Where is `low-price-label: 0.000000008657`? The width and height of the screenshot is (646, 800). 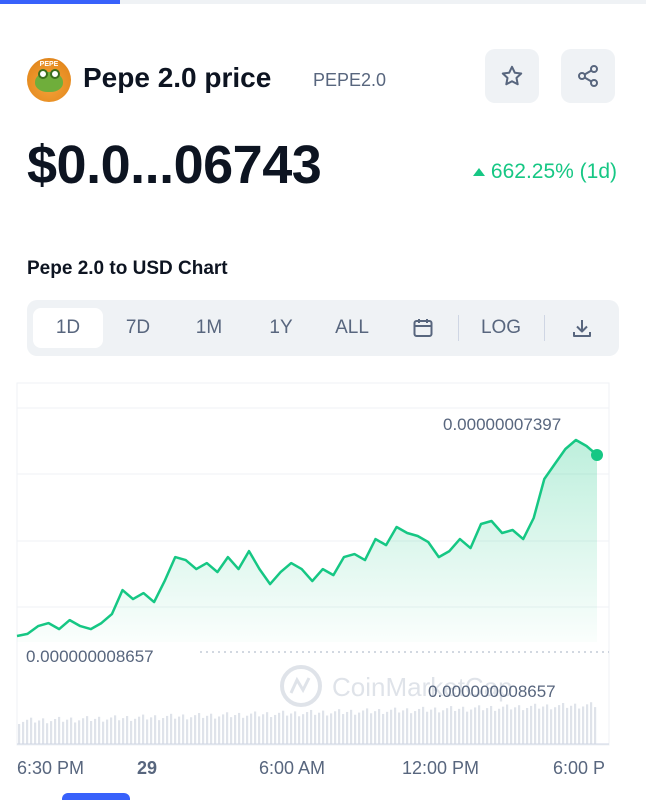 low-price-label: 0.000000008657 is located at coordinates (90, 656).